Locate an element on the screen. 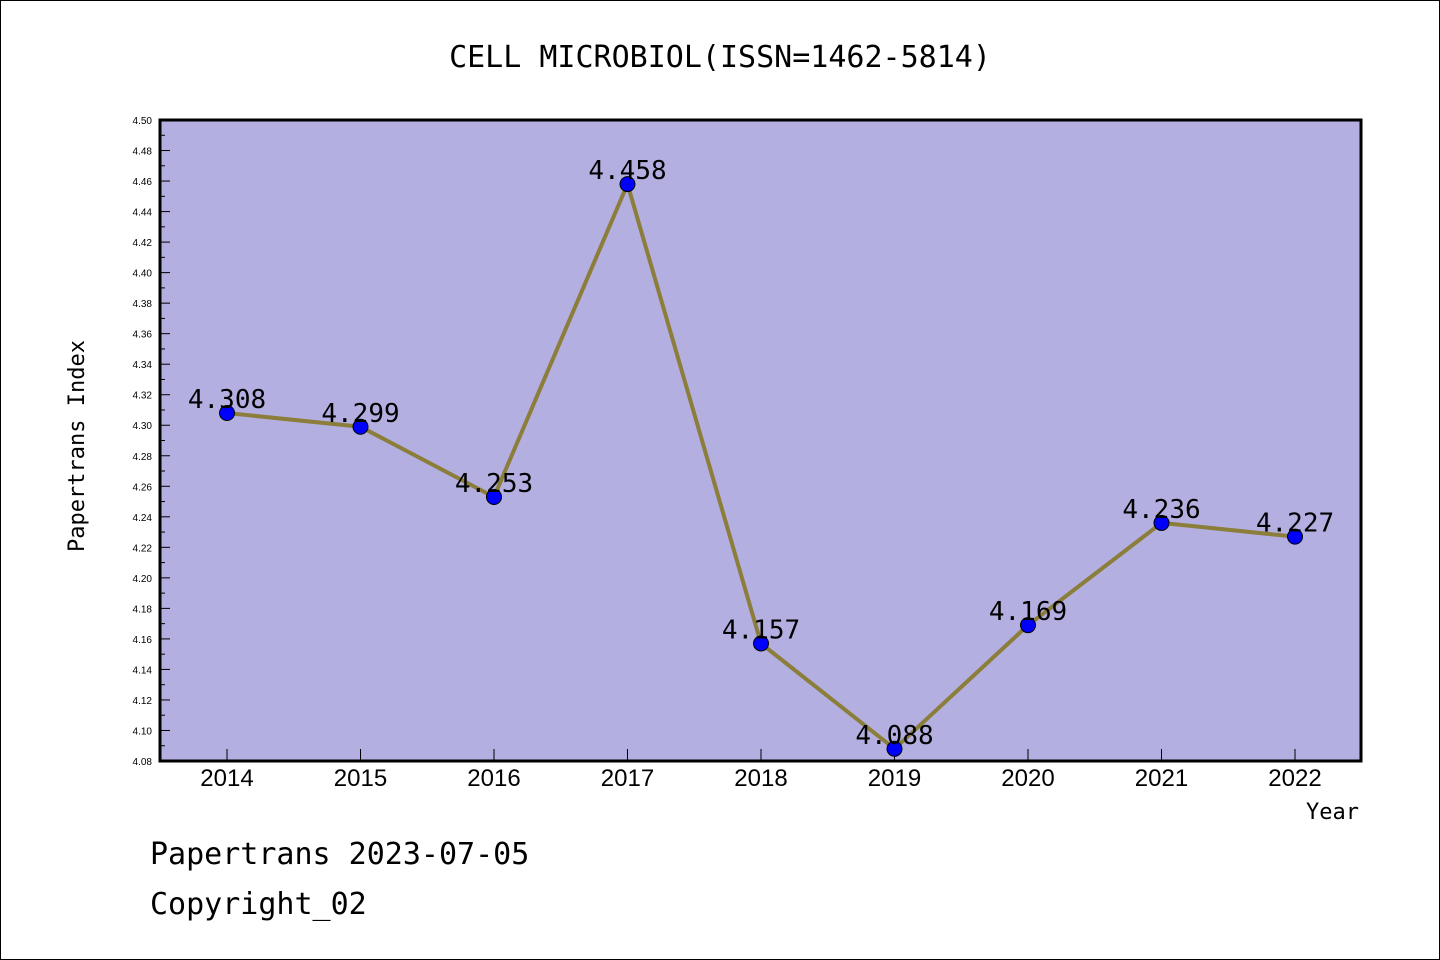 Image resolution: width=1440 pixels, height=960 pixels. y-tick-label: 4.14 is located at coordinates (143, 670).